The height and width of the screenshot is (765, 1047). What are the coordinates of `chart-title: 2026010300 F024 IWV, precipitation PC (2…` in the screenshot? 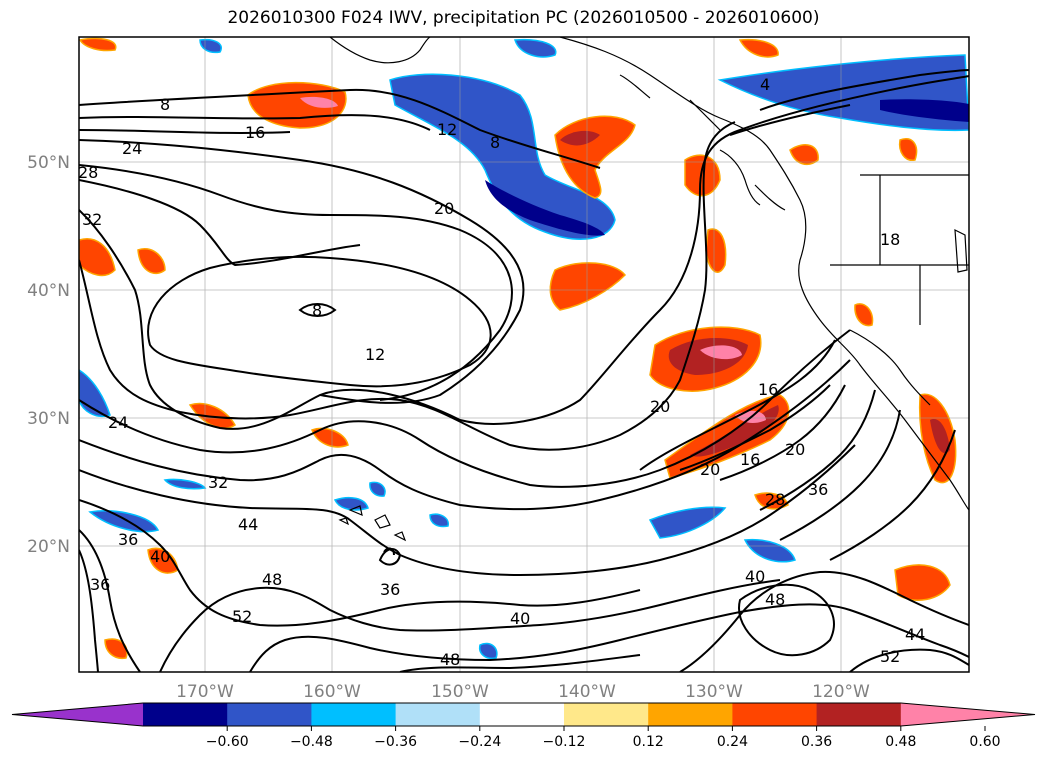 It's located at (523, 18).